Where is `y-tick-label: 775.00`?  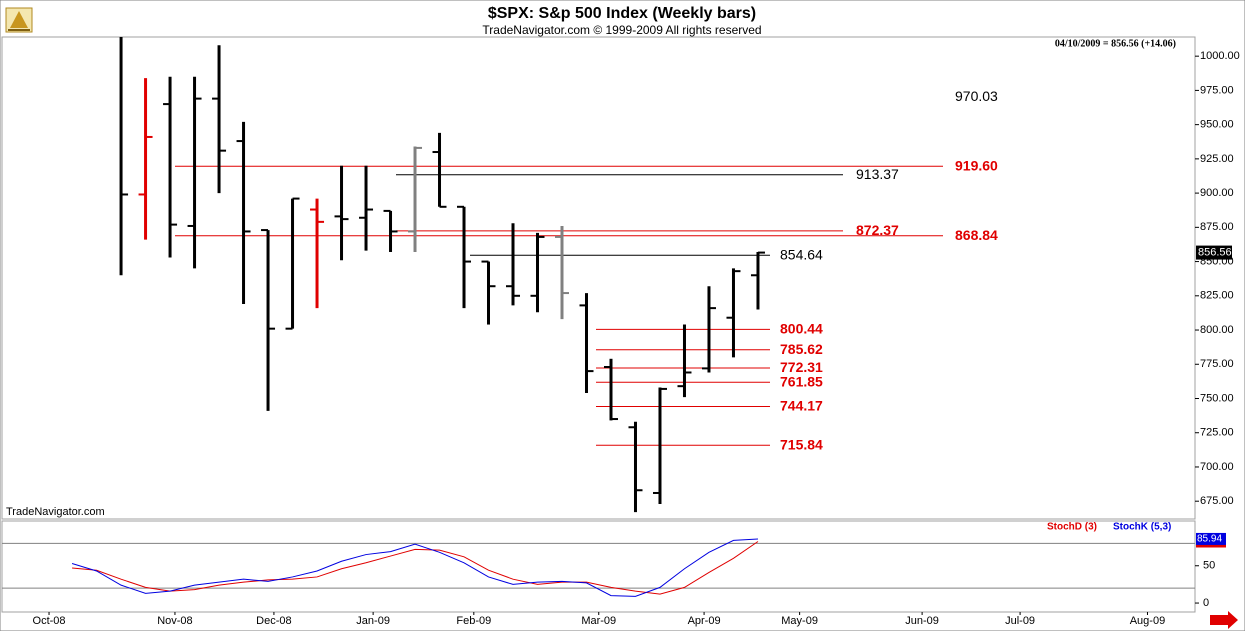
y-tick-label: 775.00 is located at coordinates (1217, 364).